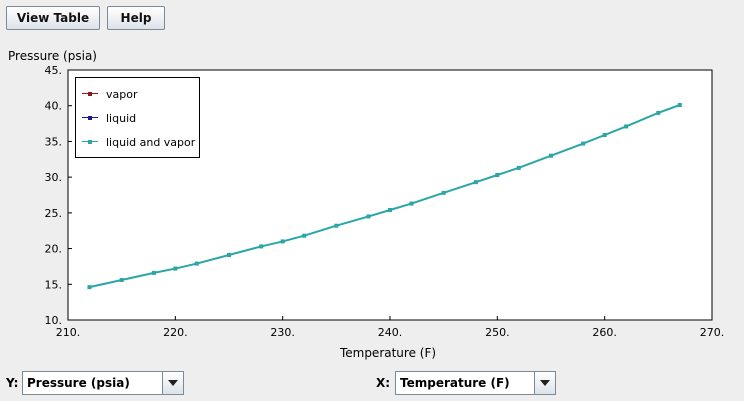 This screenshot has height=401, width=744. I want to click on x-axis-select-value: Temperature (F), so click(455, 383).